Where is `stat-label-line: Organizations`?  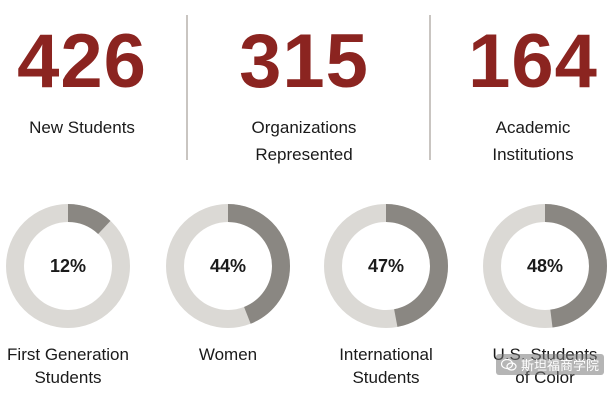 stat-label-line: Organizations is located at coordinates (304, 127).